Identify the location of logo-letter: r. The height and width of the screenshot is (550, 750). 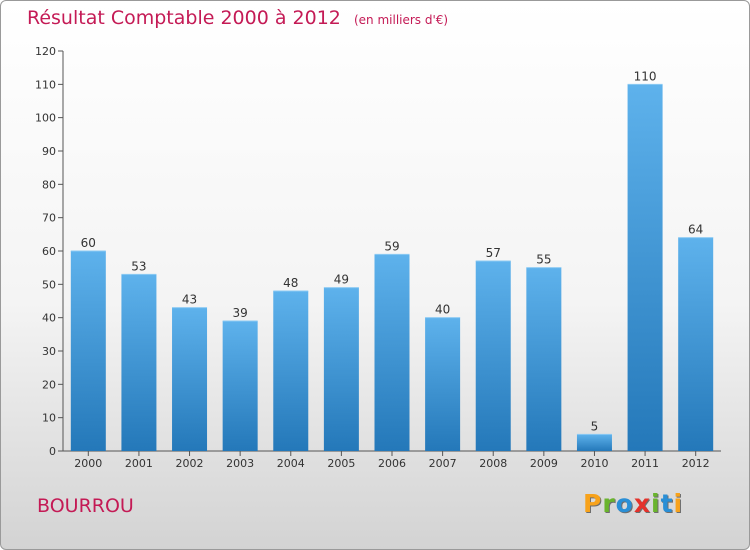
(609, 503).